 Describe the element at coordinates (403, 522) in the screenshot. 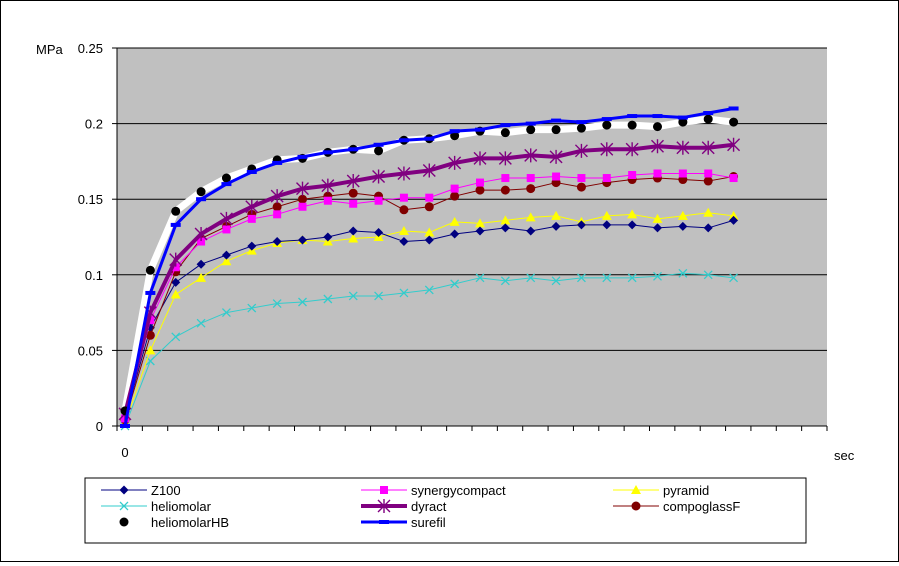

I see `legend-entry-surefil: surefil` at that location.